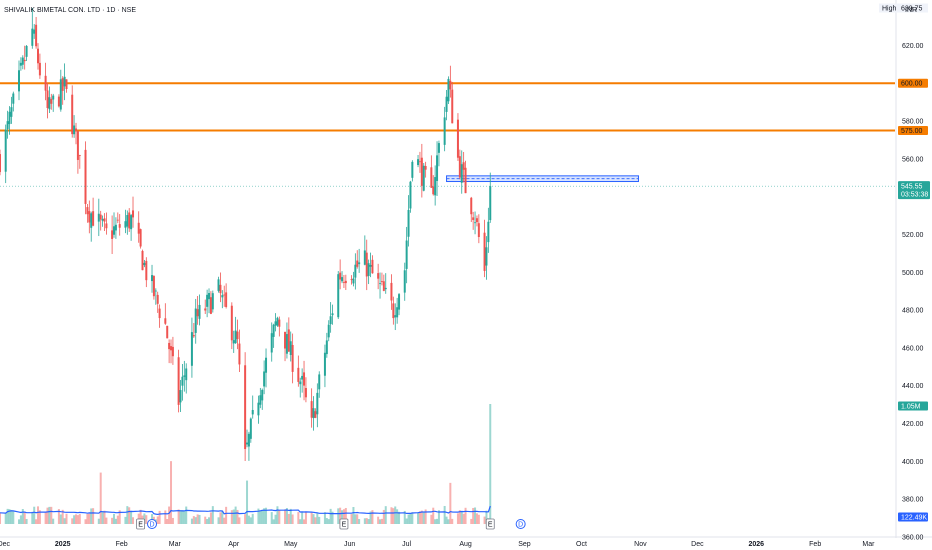  What do you see at coordinates (912, 187) in the screenshot?
I see `svg-text: 545.55` at bounding box center [912, 187].